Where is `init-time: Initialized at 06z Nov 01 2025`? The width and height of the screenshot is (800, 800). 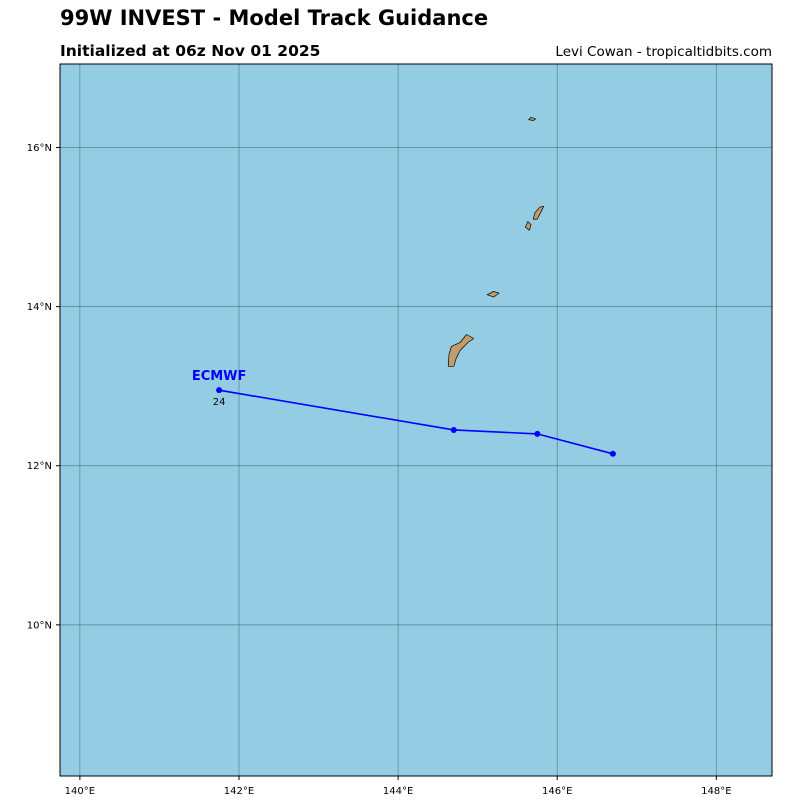 init-time: Initialized at 06z Nov 01 2025 is located at coordinates (190, 51).